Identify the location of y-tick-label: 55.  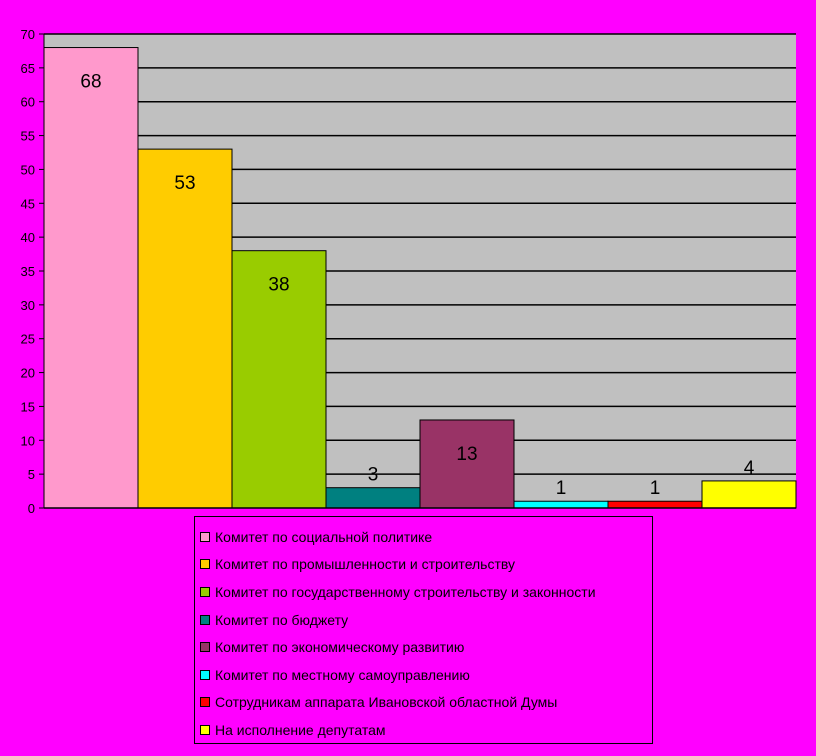
(28, 136).